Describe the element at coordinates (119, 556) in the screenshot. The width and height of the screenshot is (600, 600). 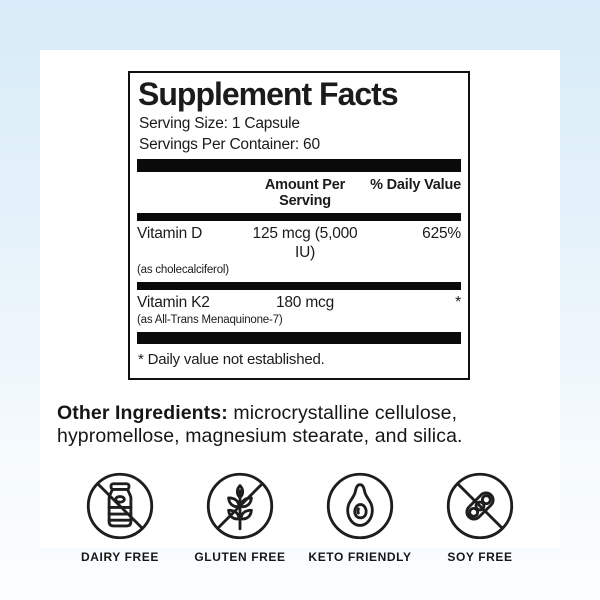
I see `badge-label: DAIRY FREE` at that location.